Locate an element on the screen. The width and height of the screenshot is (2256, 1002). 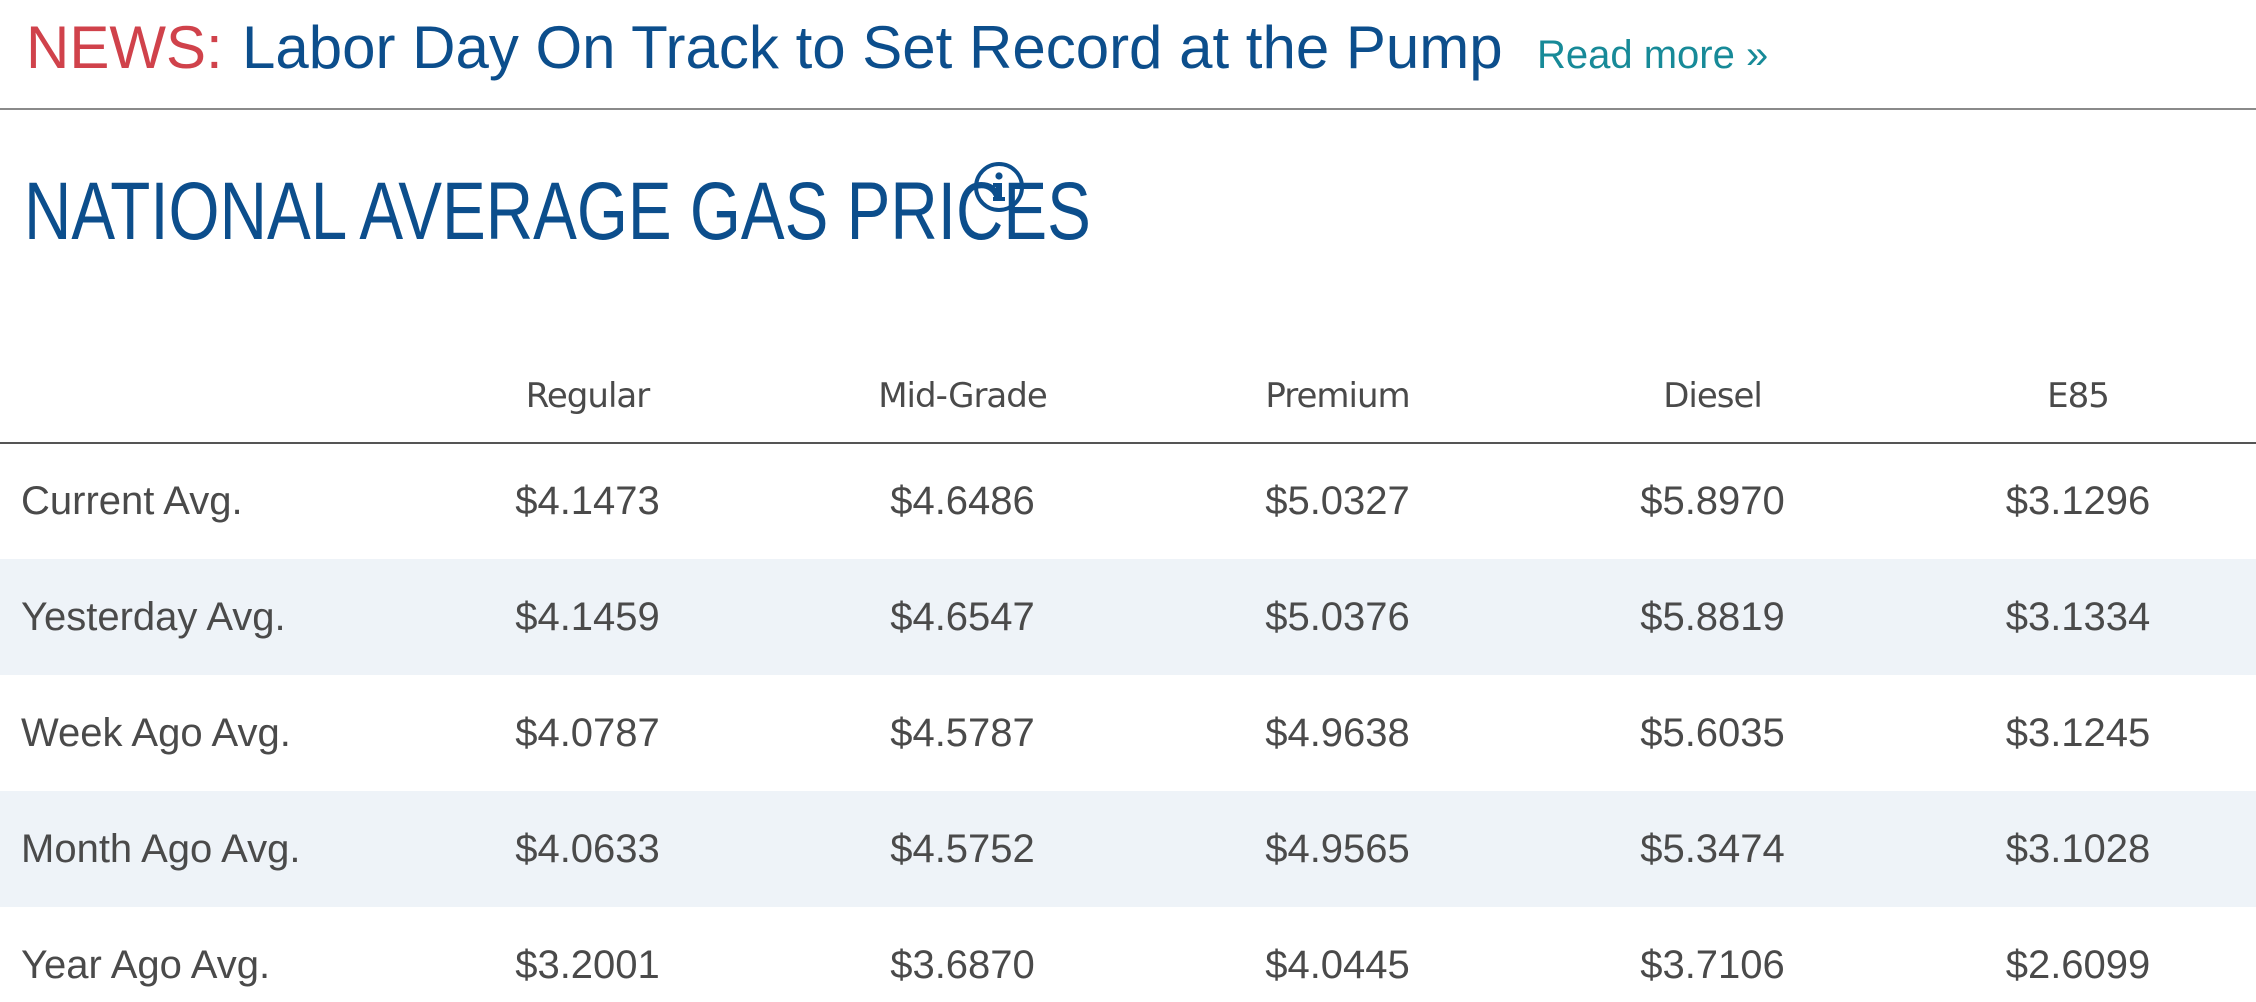
page-title: NATIONAL AVERAGE GAS PRICES is located at coordinates (557, 211).